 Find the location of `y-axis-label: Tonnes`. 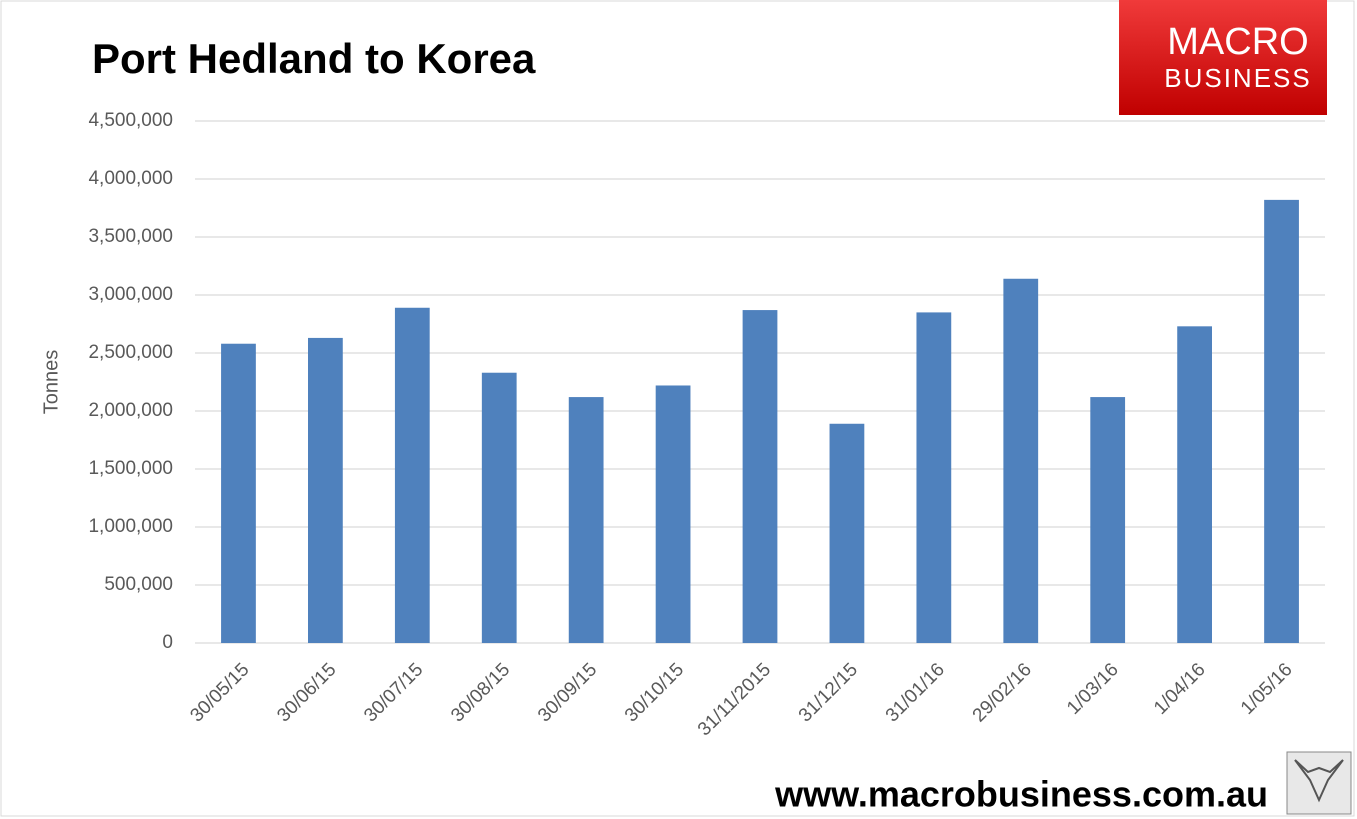

y-axis-label: Tonnes is located at coordinates (51, 382).